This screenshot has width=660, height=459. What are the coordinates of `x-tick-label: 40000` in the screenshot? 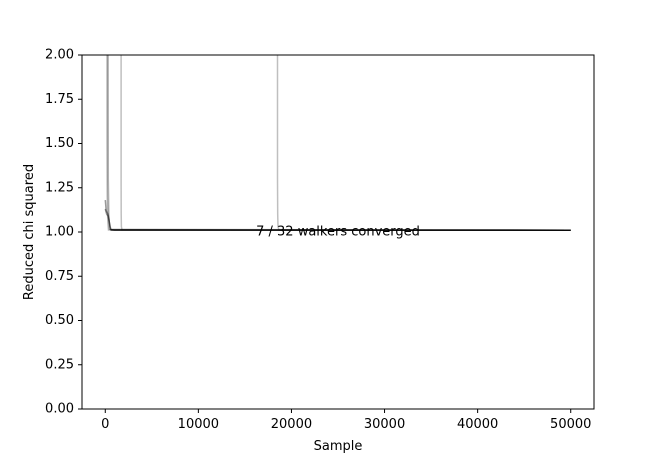 It's located at (477, 424).